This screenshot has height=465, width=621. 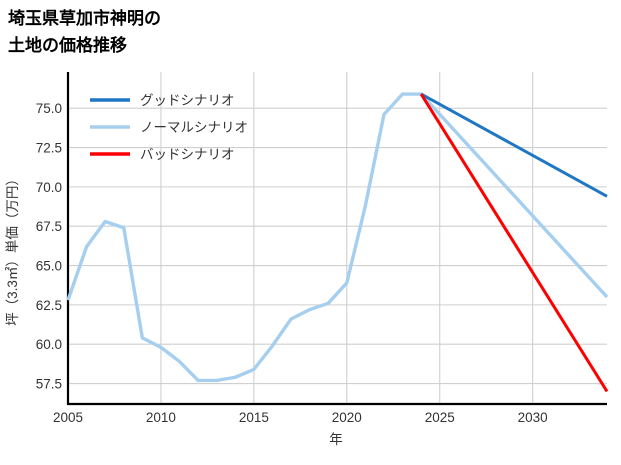 What do you see at coordinates (533, 417) in the screenshot?
I see `x-tick-label: 2030` at bounding box center [533, 417].